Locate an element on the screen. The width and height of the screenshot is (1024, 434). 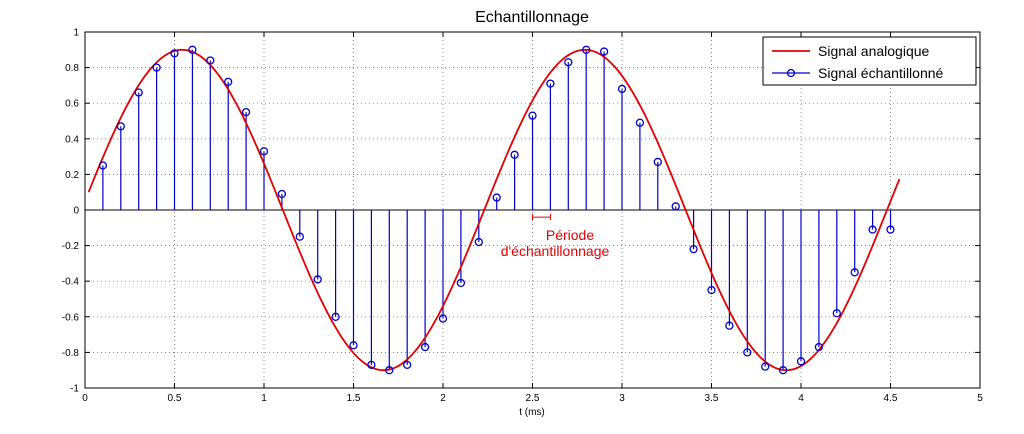
x-tick-label: 3.5 is located at coordinates (712, 398).